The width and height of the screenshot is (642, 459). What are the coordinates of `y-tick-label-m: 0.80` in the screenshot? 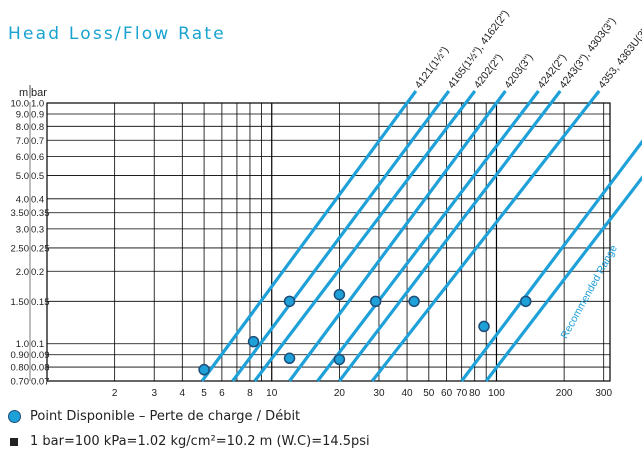 It's located at (20, 368).